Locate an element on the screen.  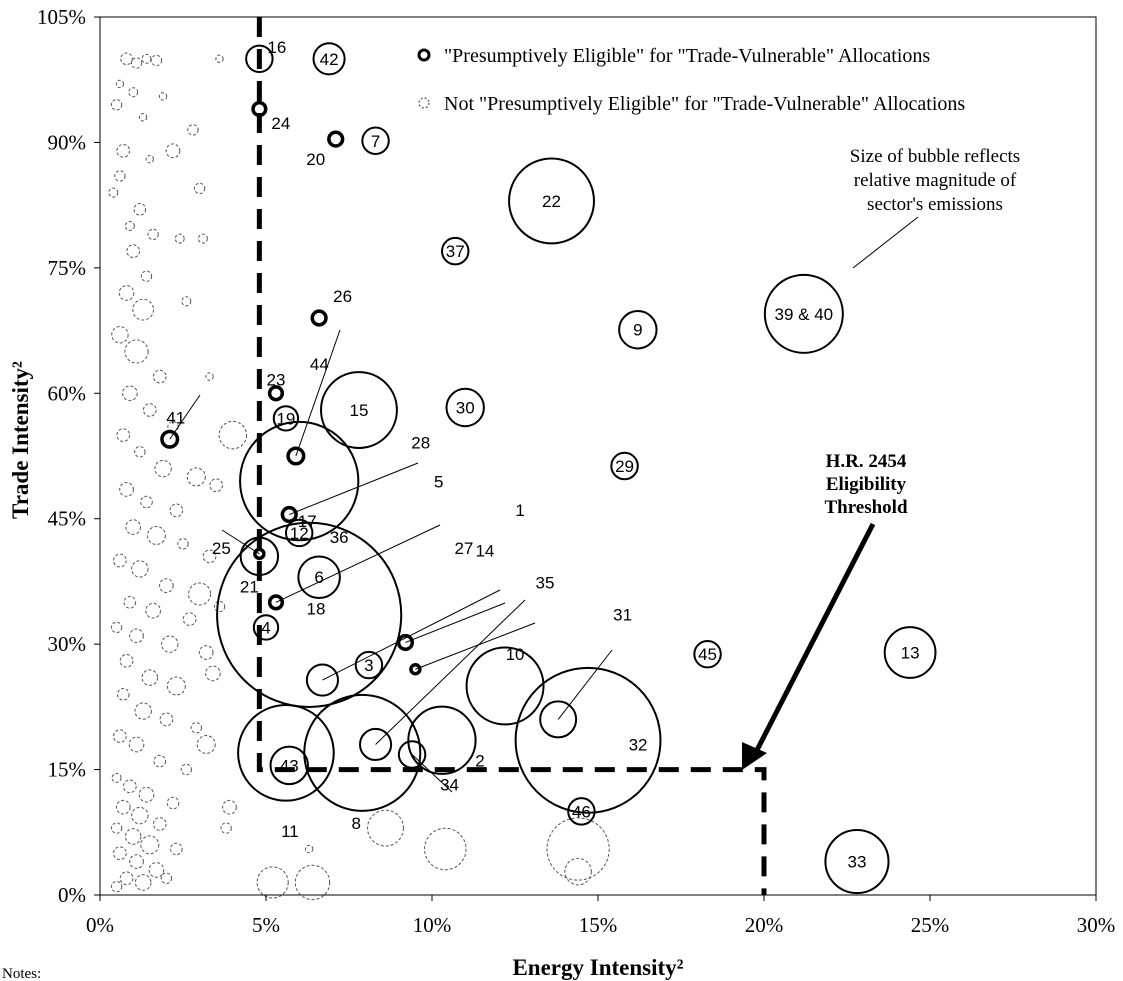
bubble-label: 34 is located at coordinates (449, 785).